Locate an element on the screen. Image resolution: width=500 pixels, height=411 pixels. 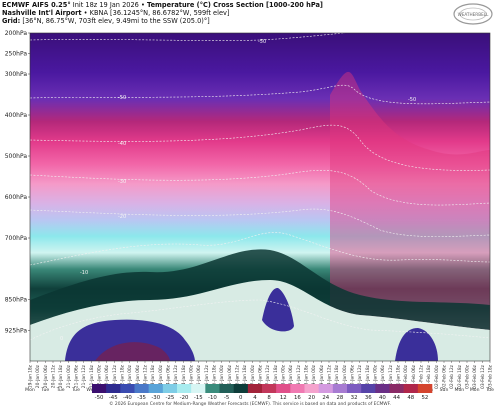
x-tick-date: 30-Jan is located at coordinates (345, 381).